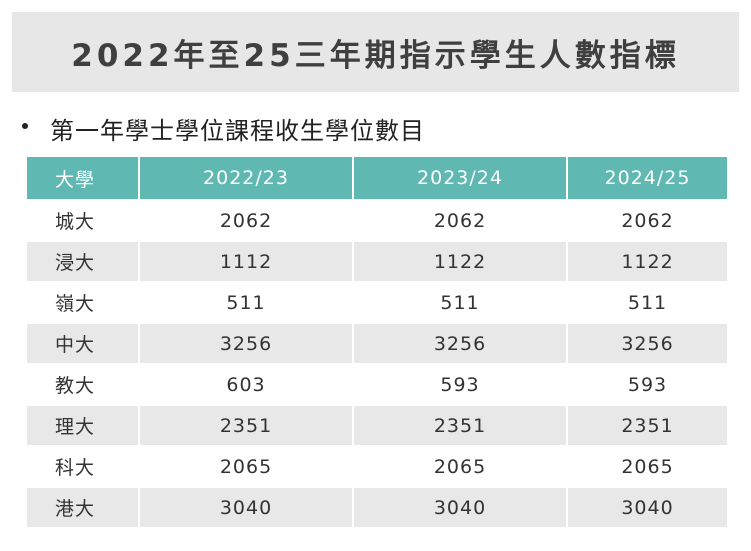 The image size is (751, 551). Describe the element at coordinates (83, 425) in the screenshot. I see `university-name: 理大` at that location.